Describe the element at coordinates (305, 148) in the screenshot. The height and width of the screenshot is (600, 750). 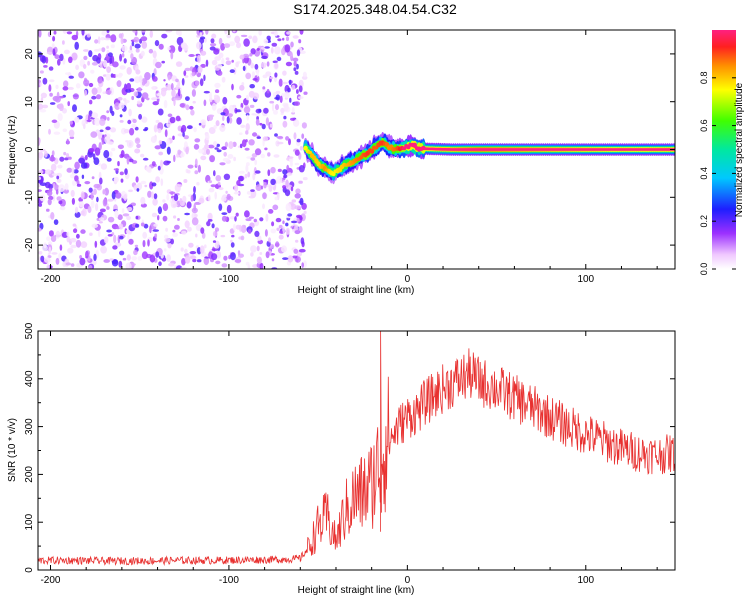
I see `track-cell` at that location.